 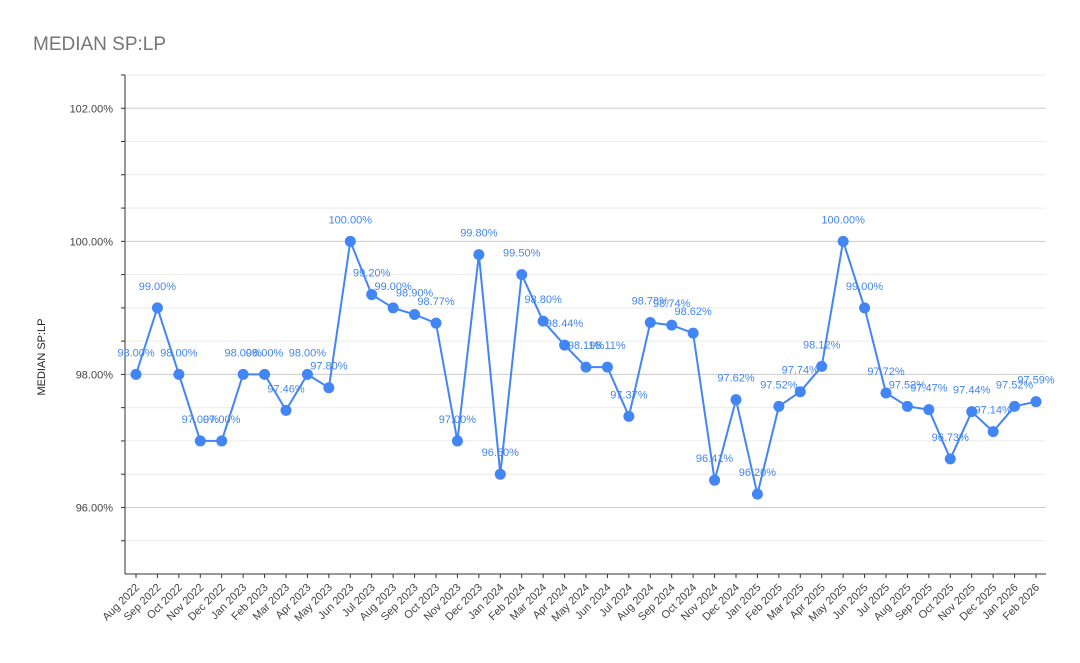 I want to click on data-label: 99.20%, so click(x=372, y=274).